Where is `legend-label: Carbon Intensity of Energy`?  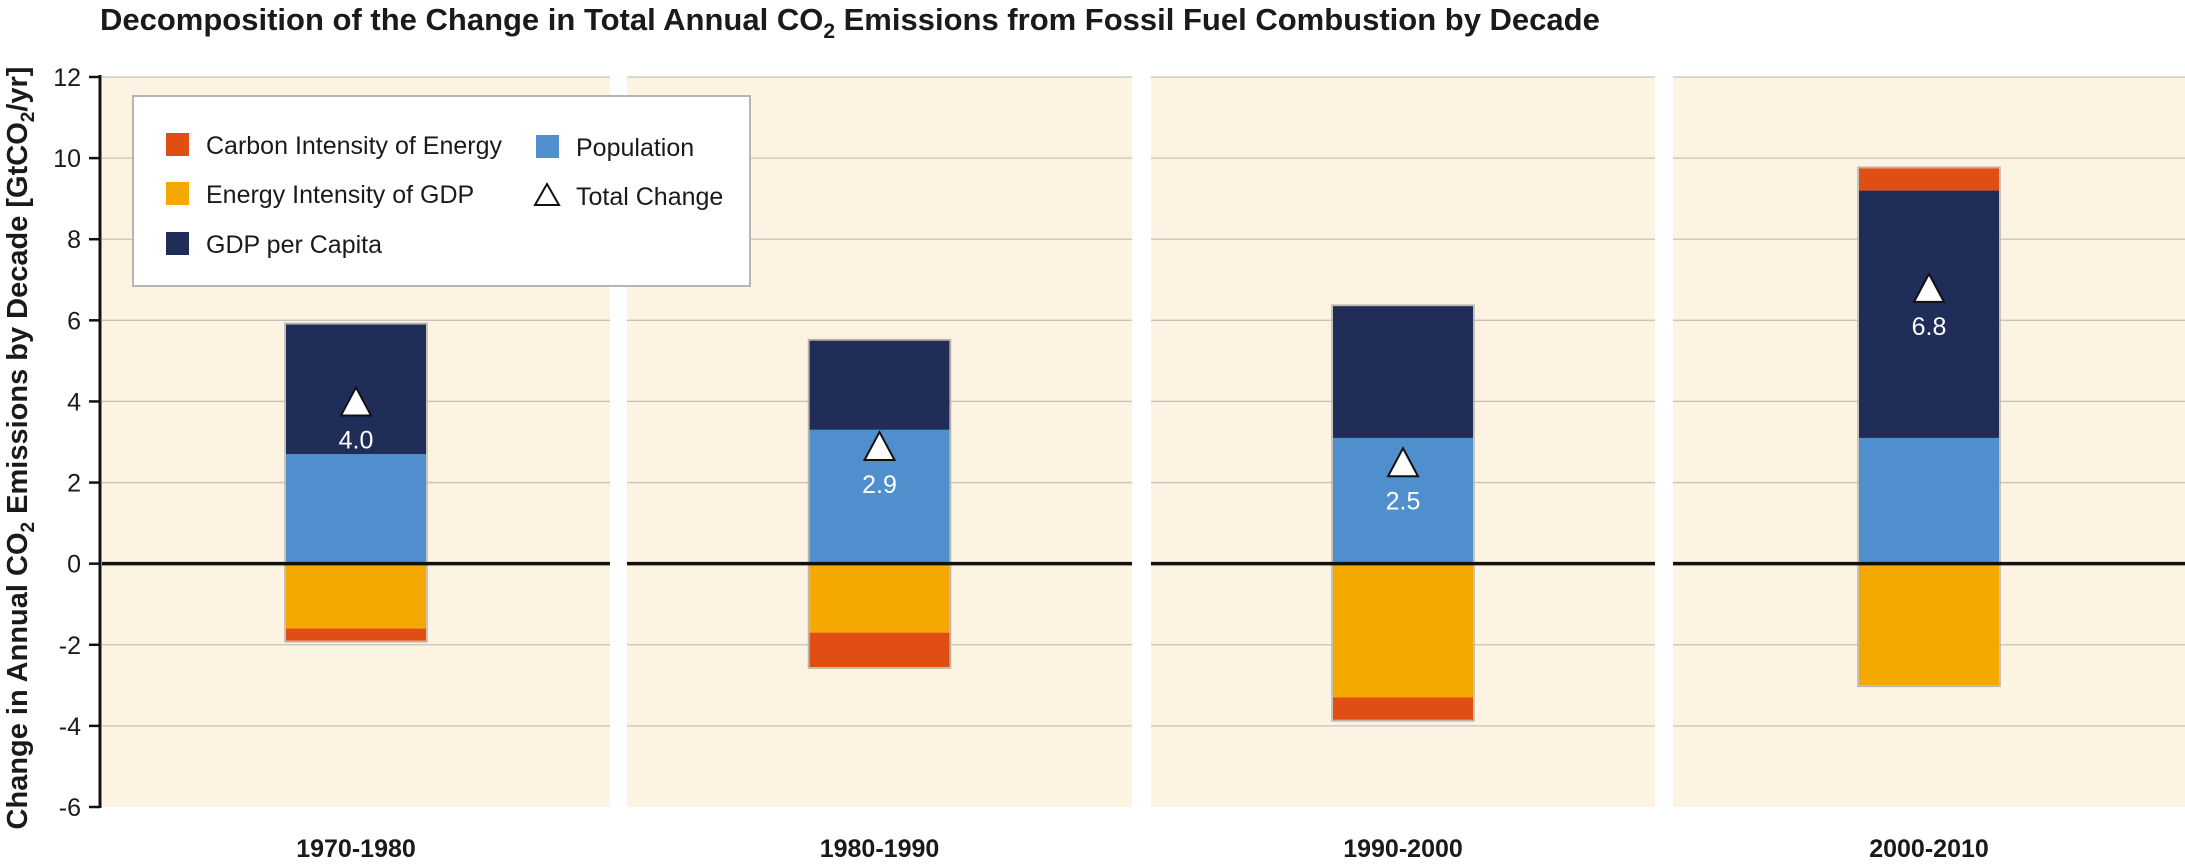
legend-label: Carbon Intensity of Energy is located at coordinates (354, 146).